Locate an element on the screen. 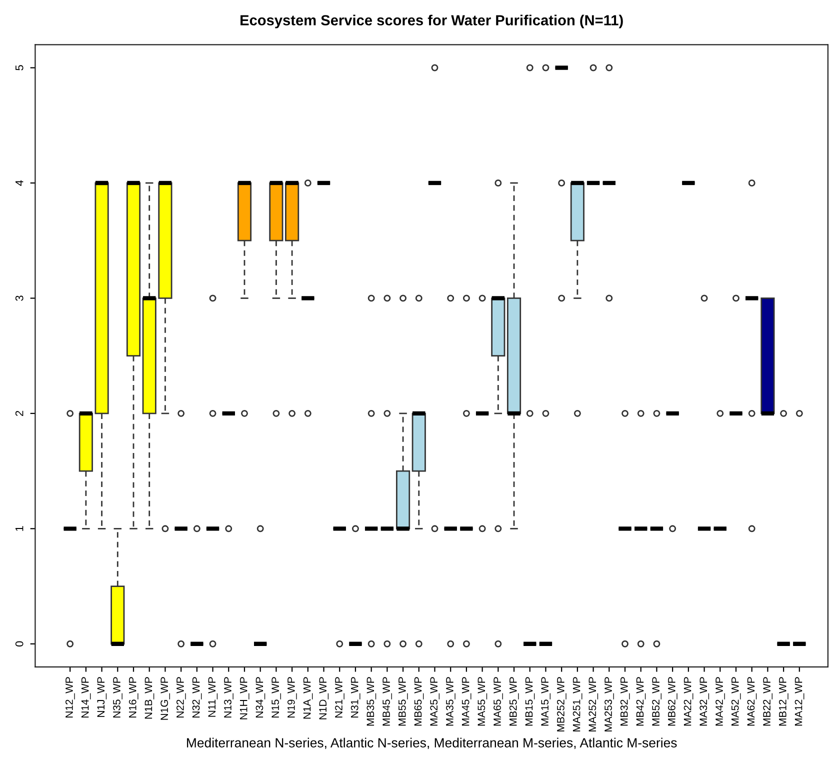 The height and width of the screenshot is (771, 838). chart-title: Ecosystem Service scores for Water Purification (N=11) is located at coordinates (431, 21).